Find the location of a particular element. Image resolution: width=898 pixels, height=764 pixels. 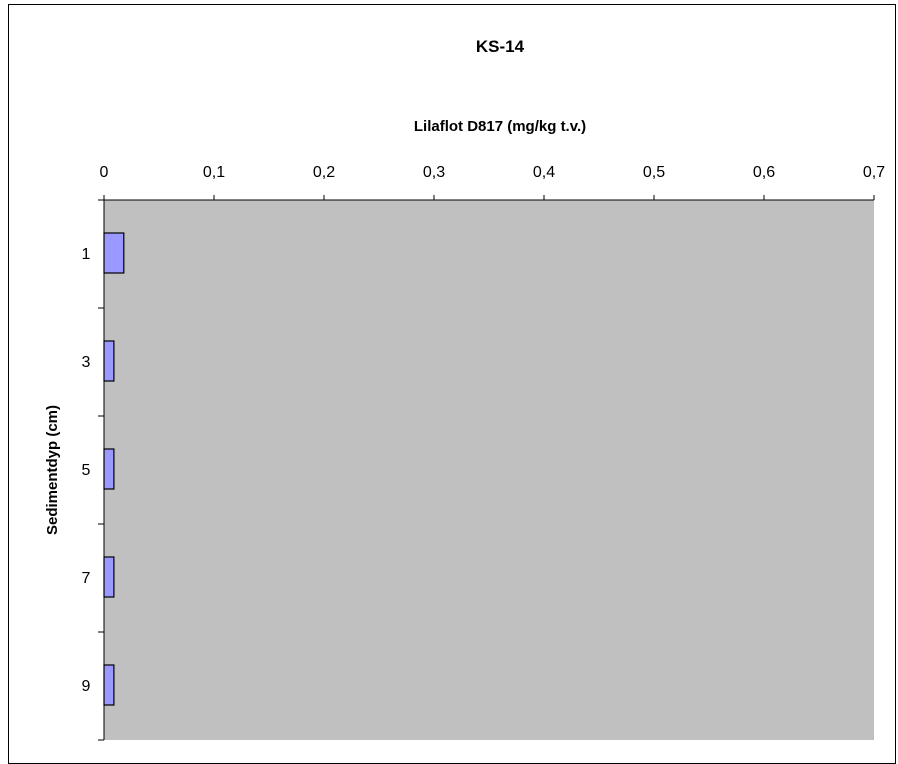

x-tick-label: 0,7 is located at coordinates (874, 172).